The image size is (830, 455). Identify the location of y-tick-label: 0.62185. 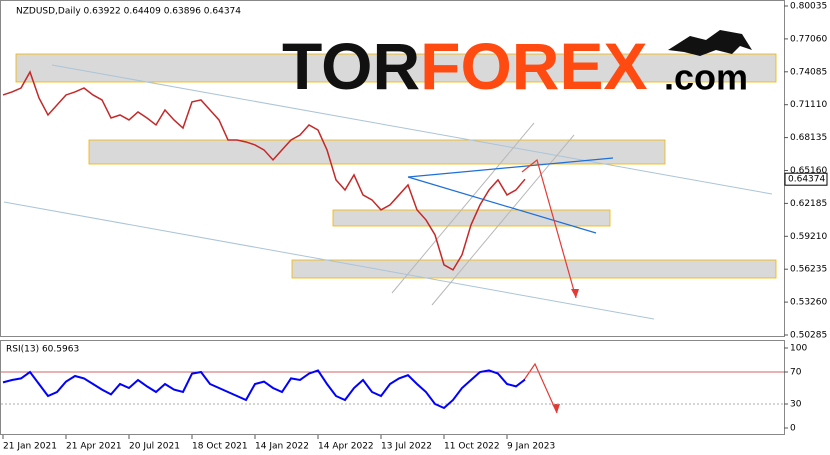
(808, 204).